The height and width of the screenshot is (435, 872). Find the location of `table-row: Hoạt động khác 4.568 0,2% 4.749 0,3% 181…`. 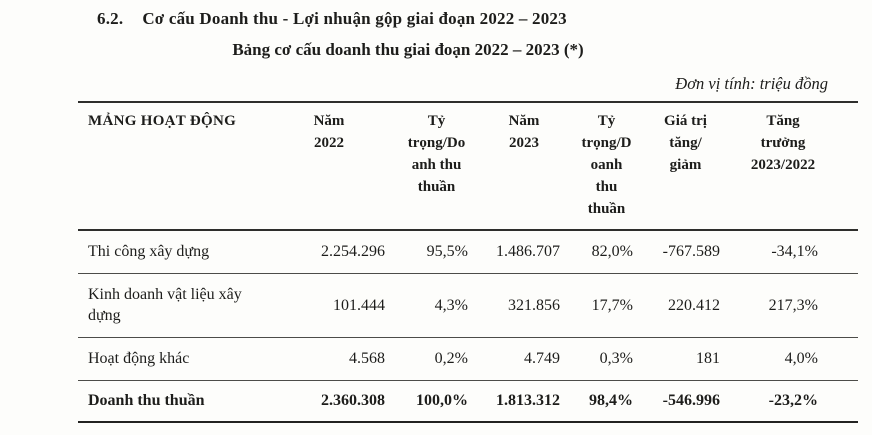

table-row: Hoạt động khác 4.568 0,2% 4.749 0,3% 181… is located at coordinates (468, 359).